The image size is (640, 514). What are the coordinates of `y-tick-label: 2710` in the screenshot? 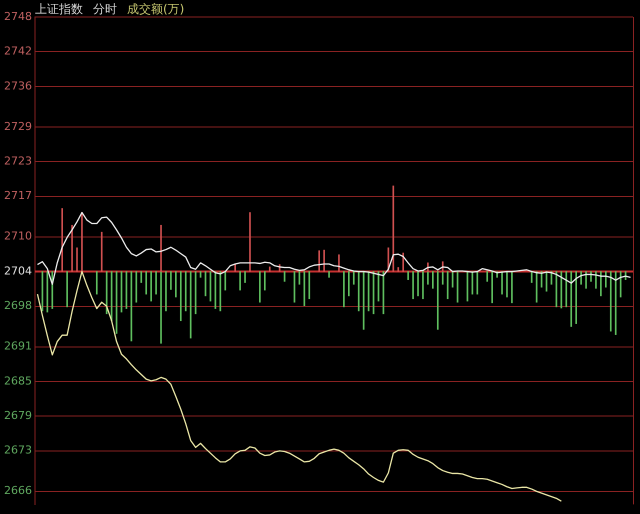 It's located at (18, 236).